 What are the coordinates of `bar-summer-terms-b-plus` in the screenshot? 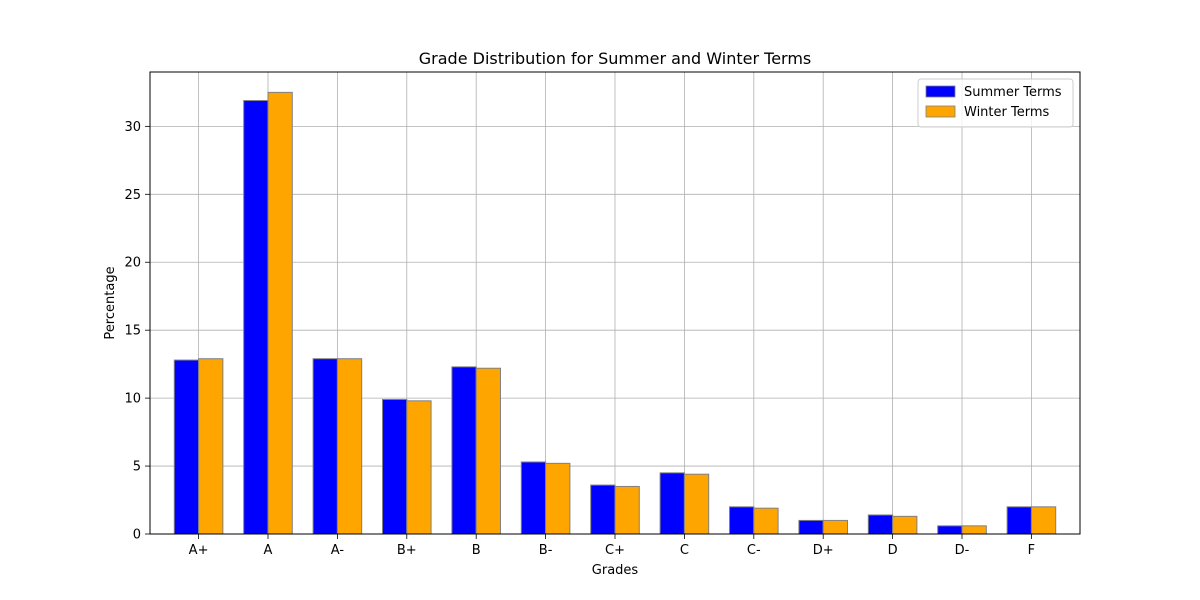 It's located at (395, 466).